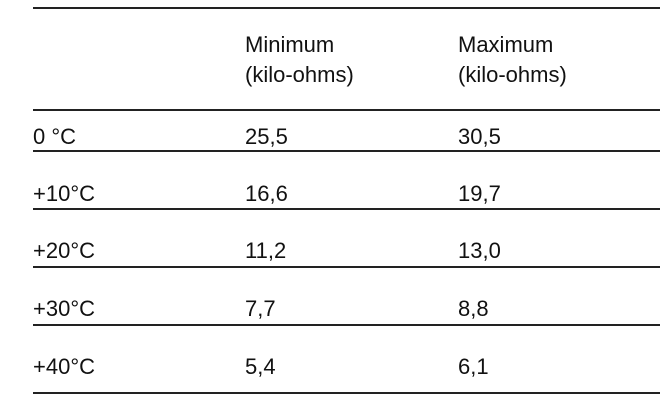 The width and height of the screenshot is (672, 402). I want to click on cell: 19,7, so click(479, 193).